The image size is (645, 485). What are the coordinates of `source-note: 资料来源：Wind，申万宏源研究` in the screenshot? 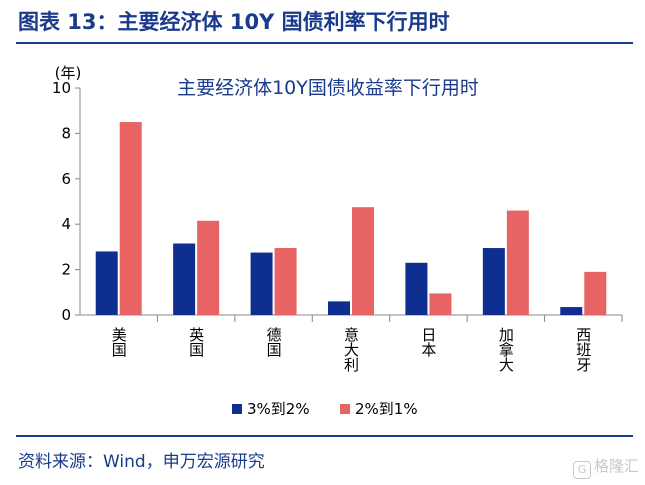 It's located at (141, 462).